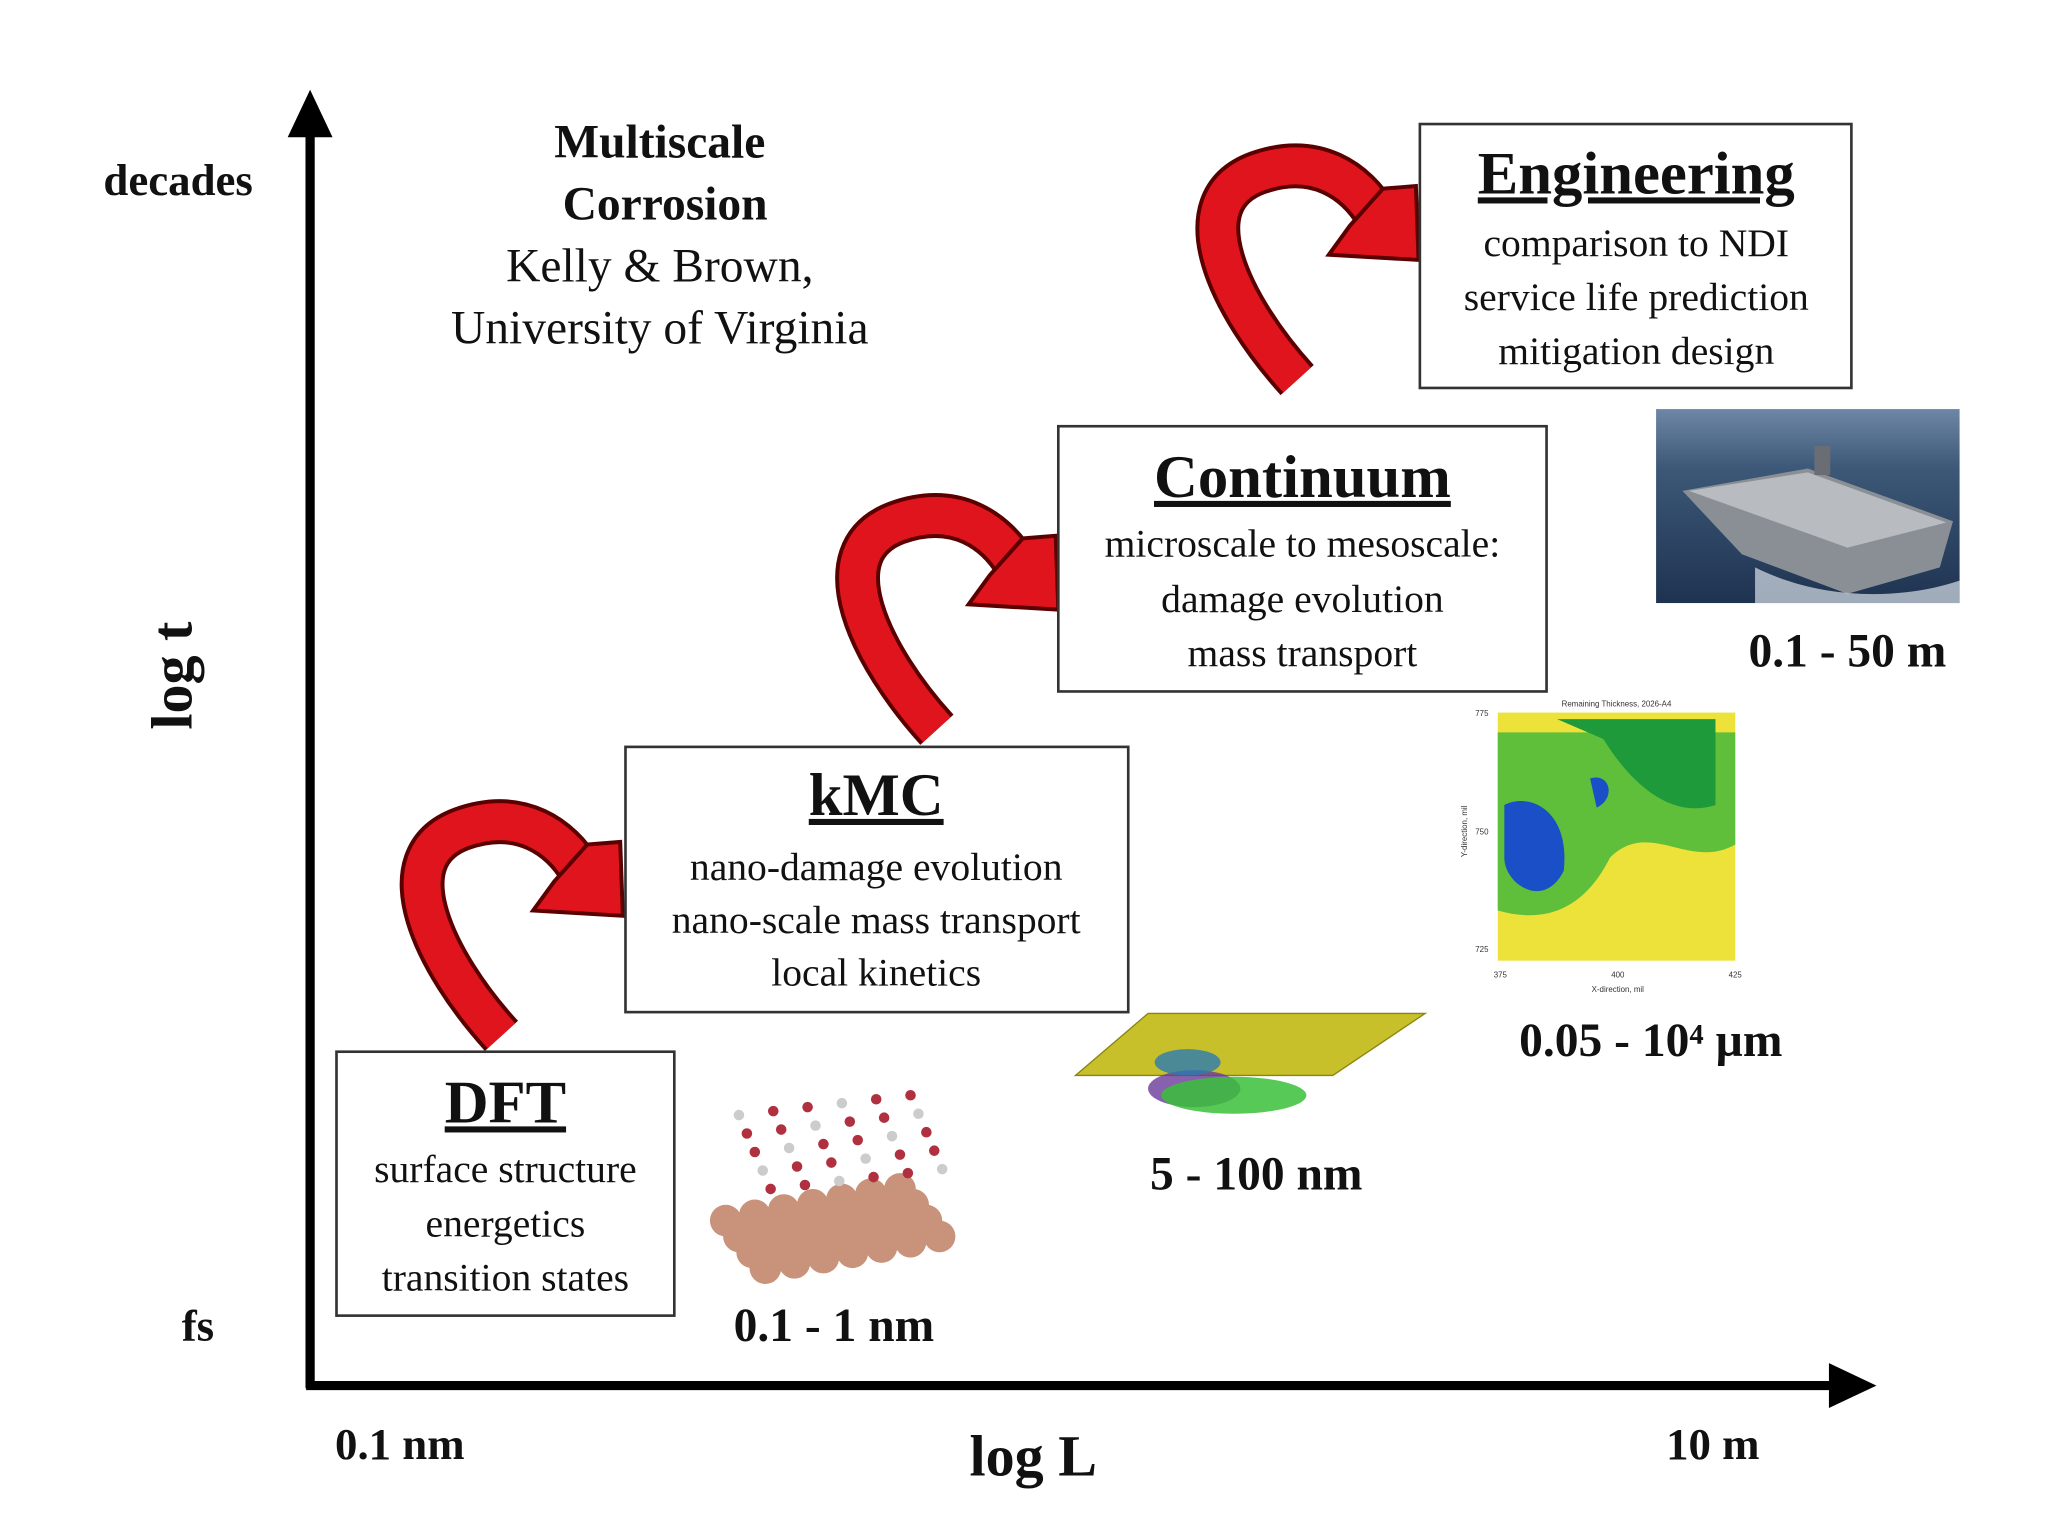  What do you see at coordinates (876, 795) in the screenshot?
I see `box-title: kMC` at bounding box center [876, 795].